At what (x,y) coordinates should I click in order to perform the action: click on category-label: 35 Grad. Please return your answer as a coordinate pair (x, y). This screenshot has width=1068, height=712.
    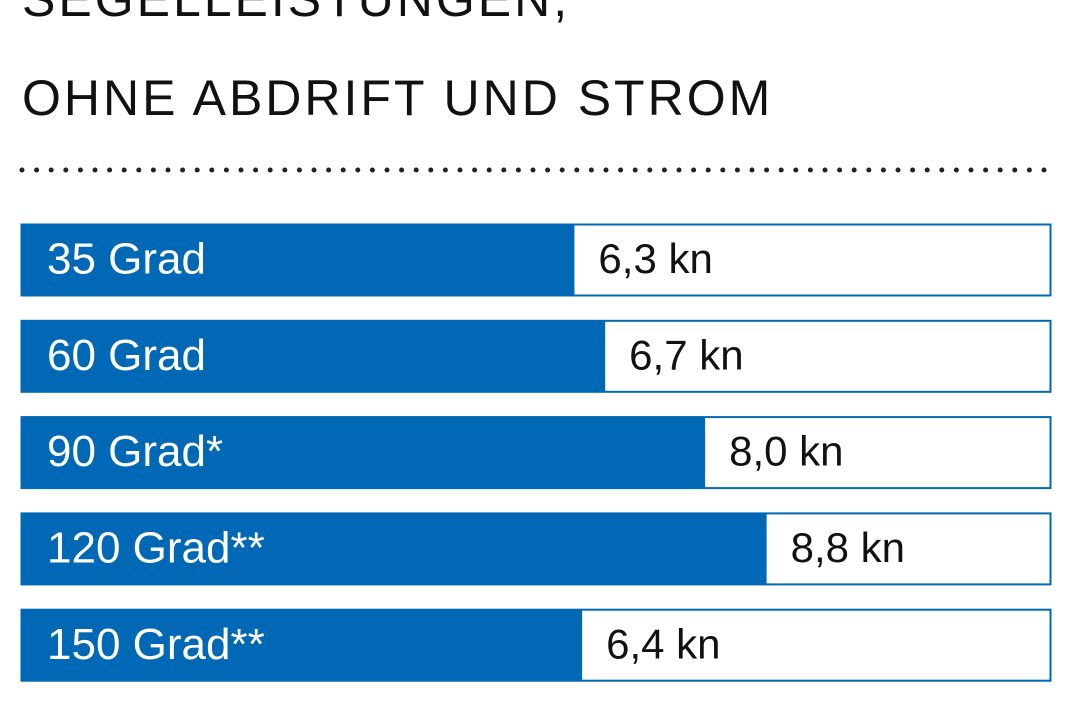
    Looking at the image, I should click on (126, 259).